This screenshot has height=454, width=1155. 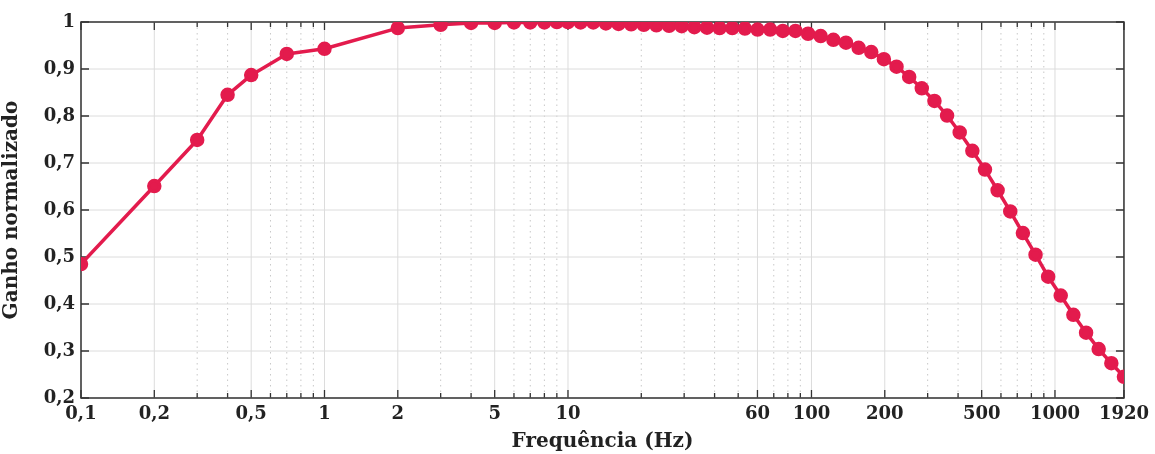 What do you see at coordinates (981, 413) in the screenshot?
I see `x-tick-label: 500` at bounding box center [981, 413].